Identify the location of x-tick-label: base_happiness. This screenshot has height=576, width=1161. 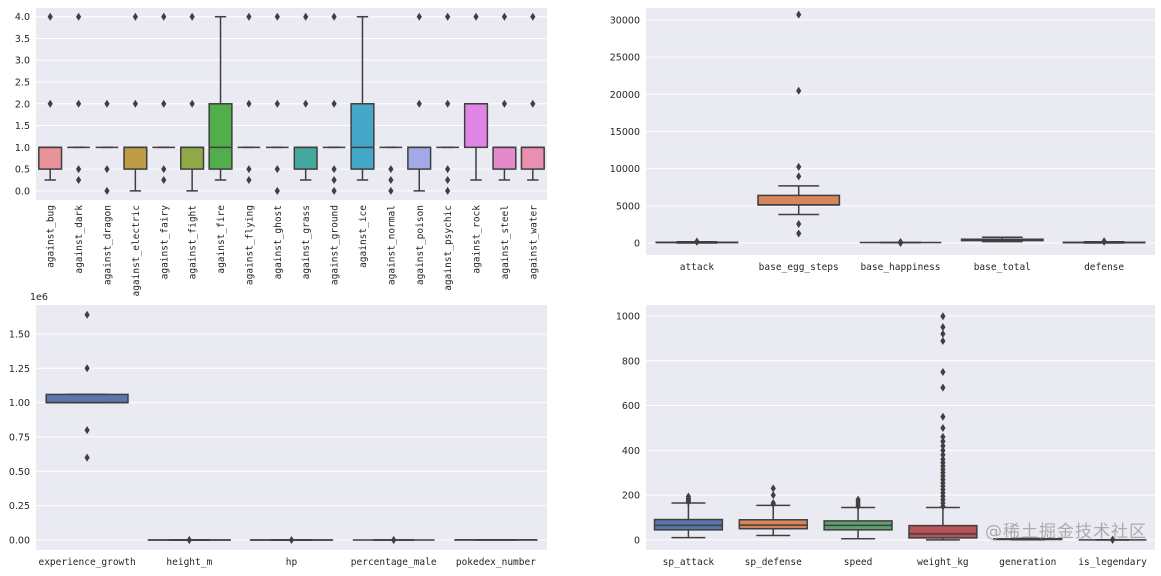
(900, 267).